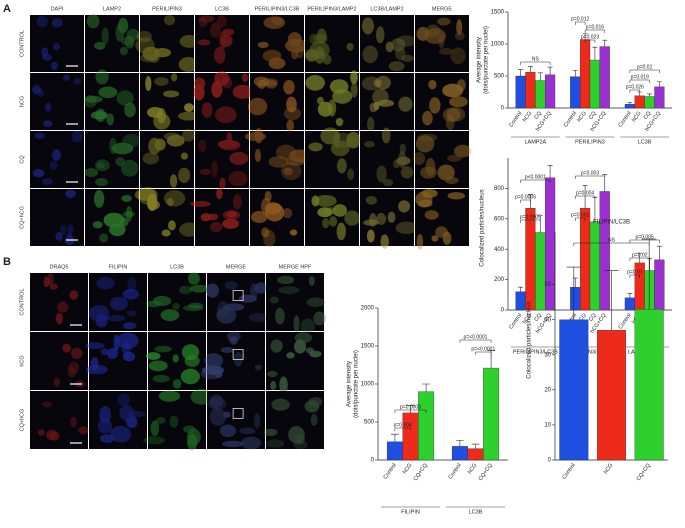  I want to click on y-tick-label: 20, so click(547, 390).